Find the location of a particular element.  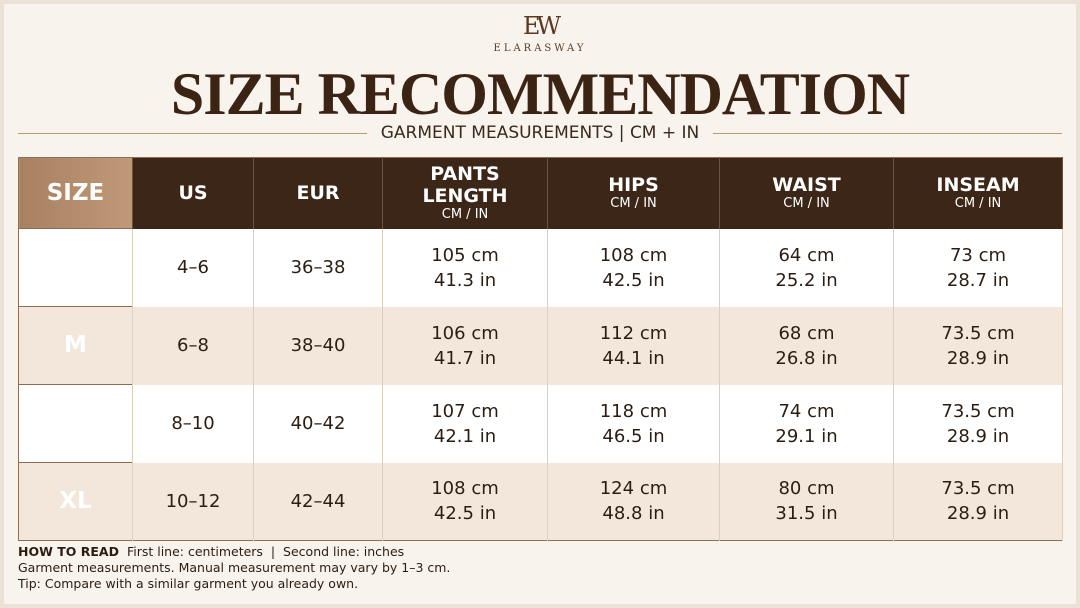

table-cell: 6–8 is located at coordinates (193, 345).